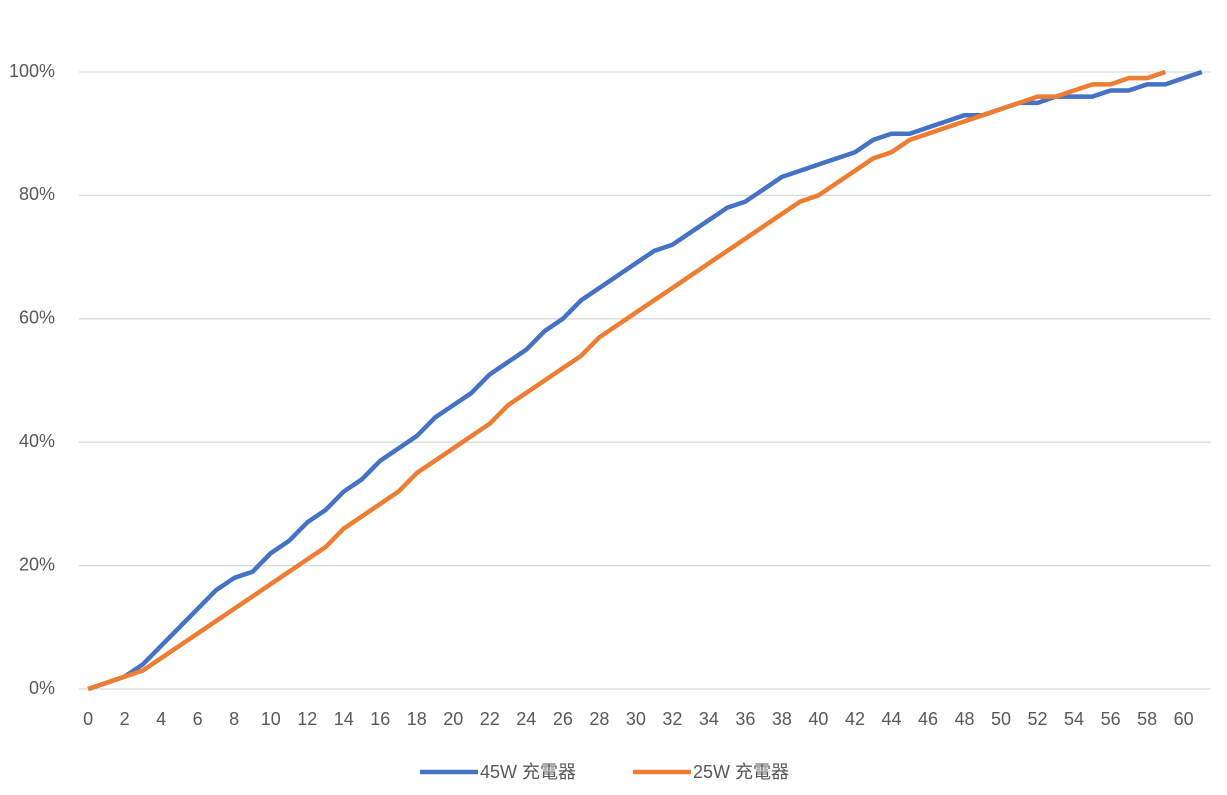  What do you see at coordinates (1184, 719) in the screenshot?
I see `x-tick-label: 60` at bounding box center [1184, 719].